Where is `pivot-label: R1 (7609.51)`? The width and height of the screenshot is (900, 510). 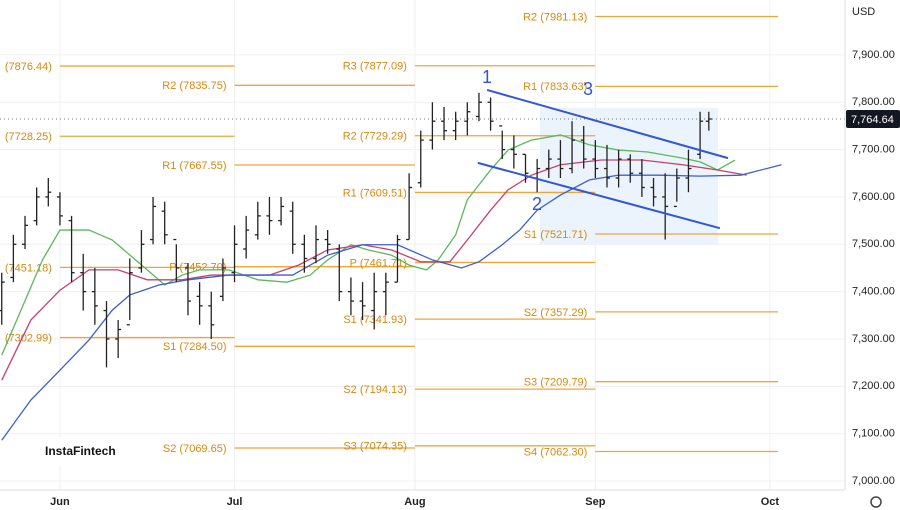
pivot-label: R1 (7609.51) is located at coordinates (375, 193).